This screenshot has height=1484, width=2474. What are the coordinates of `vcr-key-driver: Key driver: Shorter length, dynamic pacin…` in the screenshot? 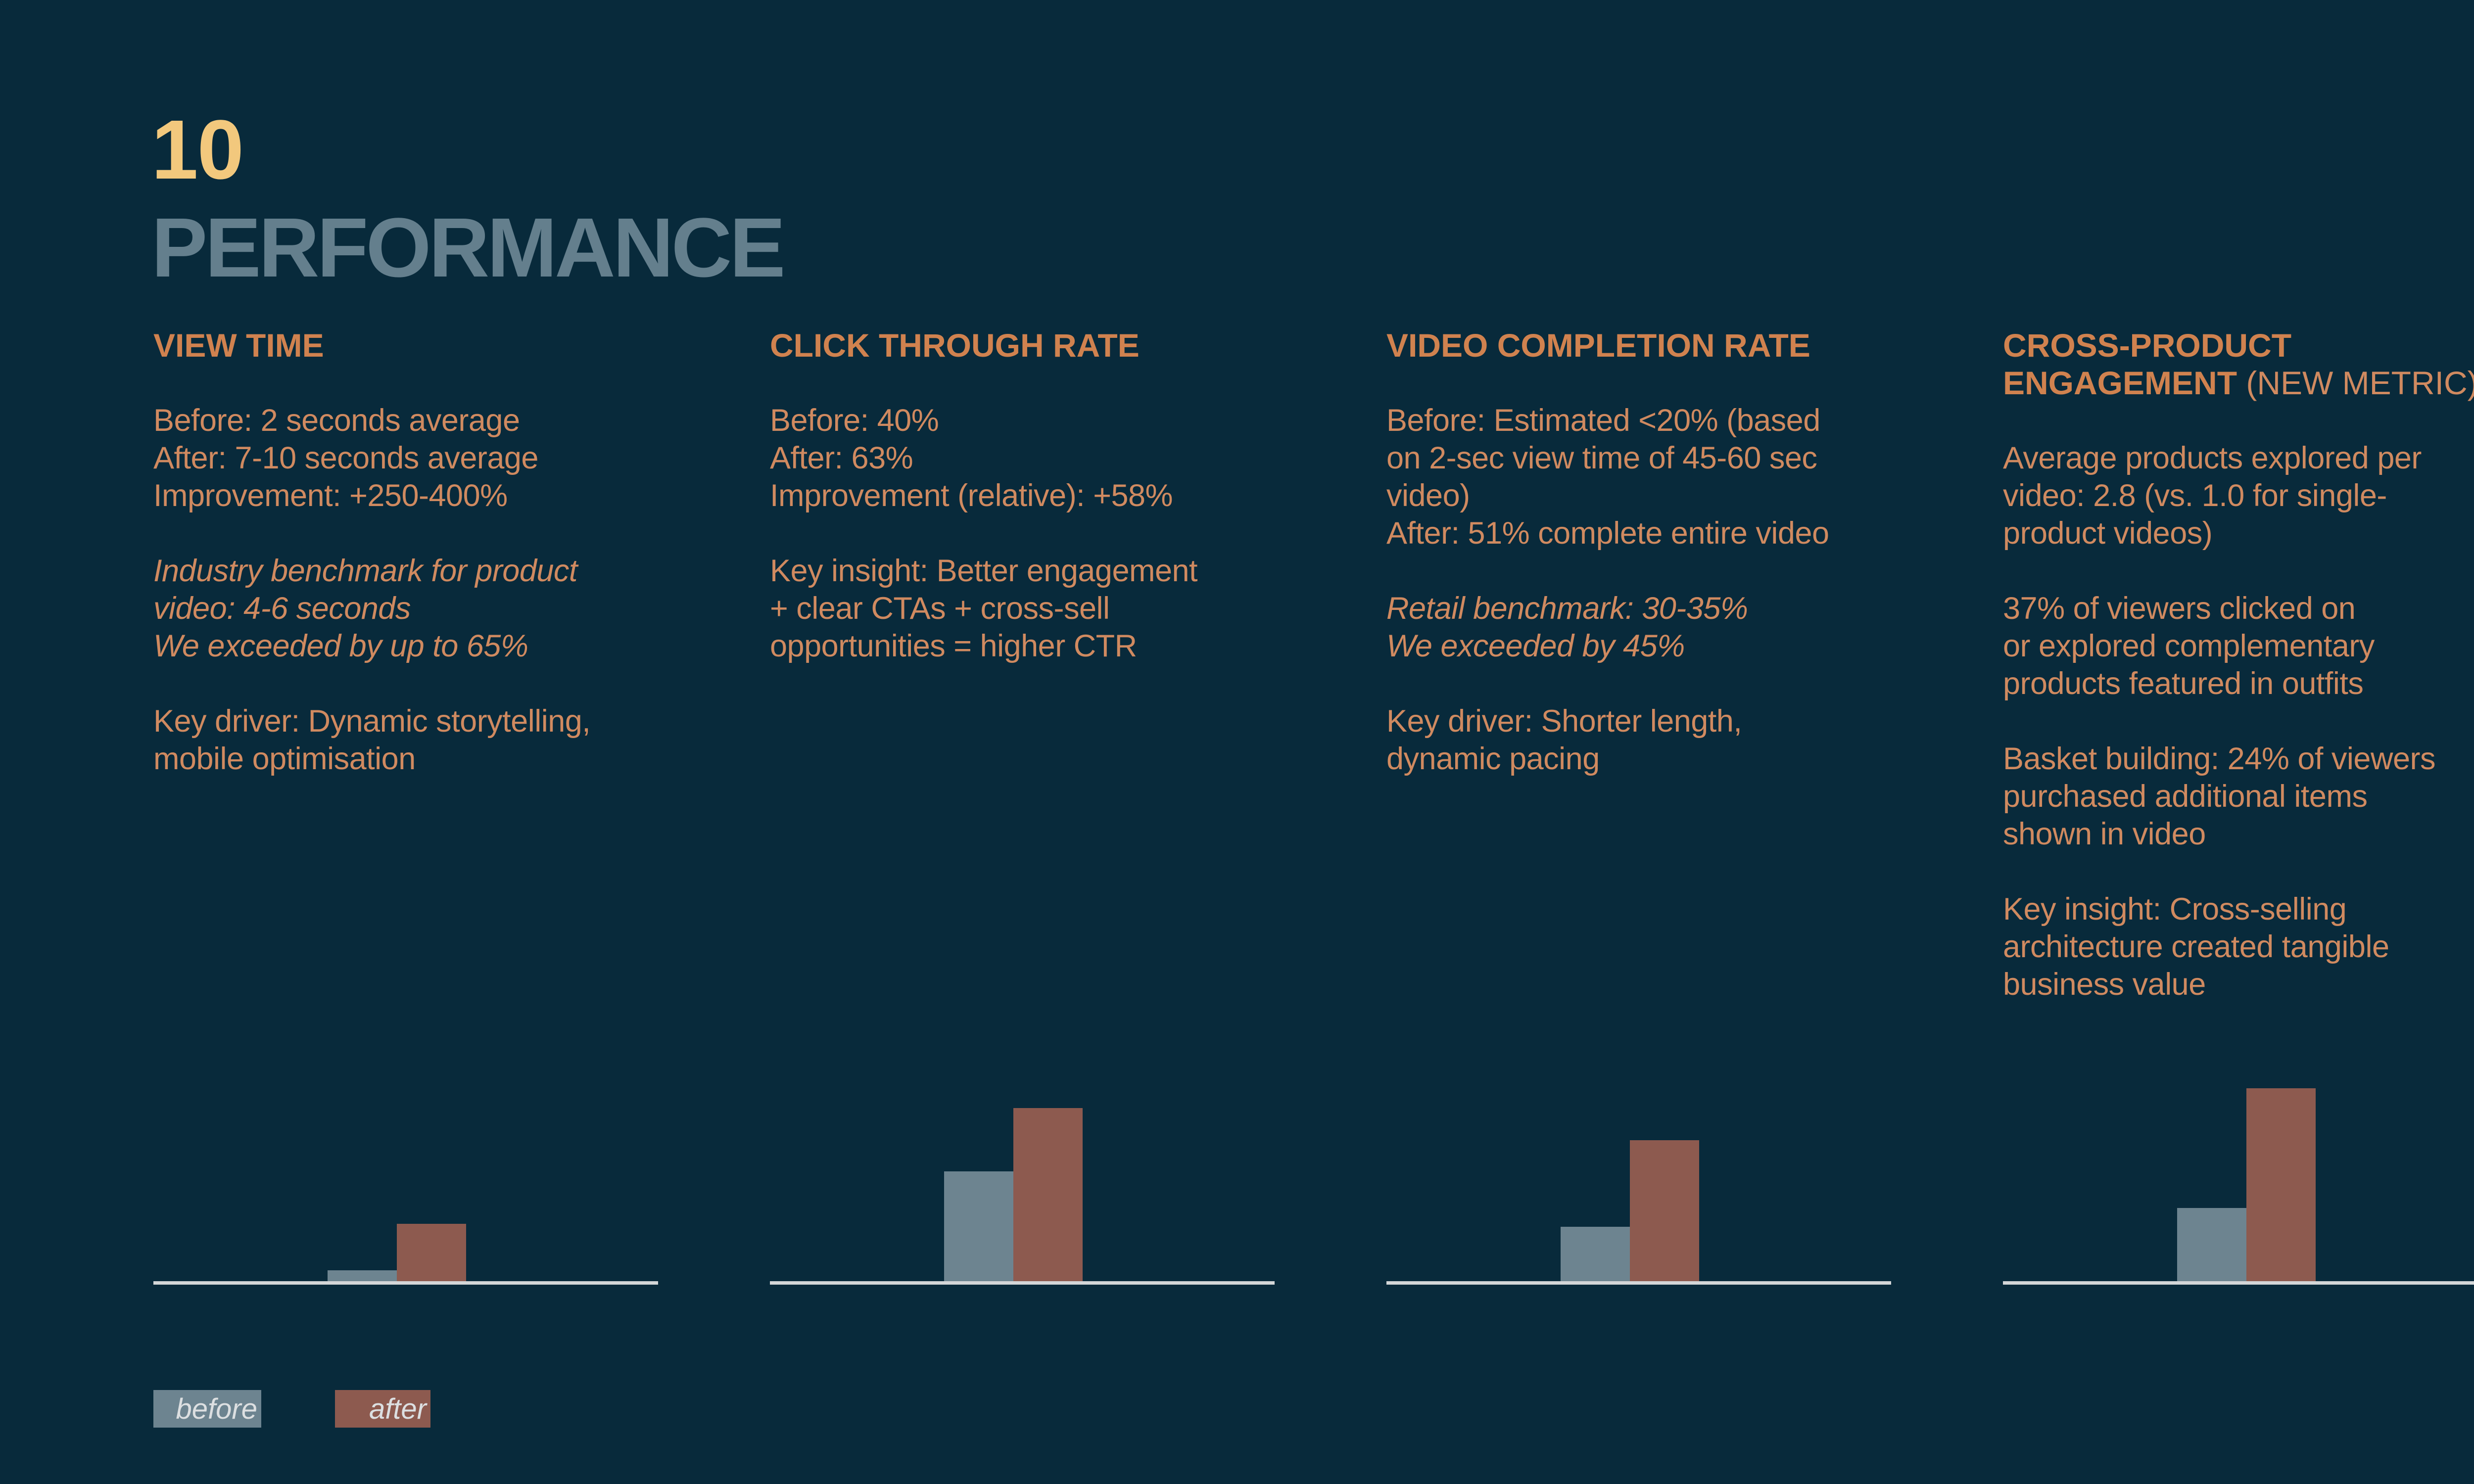 It's located at (1564, 740).